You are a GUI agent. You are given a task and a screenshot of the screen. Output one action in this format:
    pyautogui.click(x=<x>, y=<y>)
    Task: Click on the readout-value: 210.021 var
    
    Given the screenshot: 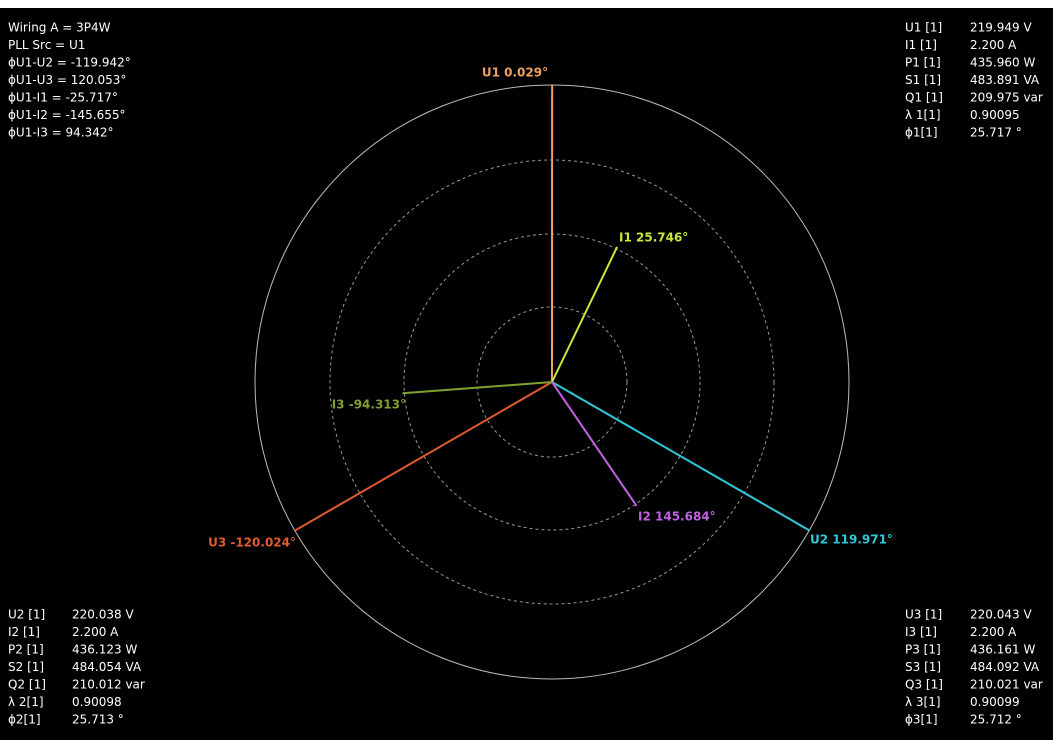 What is the action you would take?
    pyautogui.click(x=1006, y=685)
    